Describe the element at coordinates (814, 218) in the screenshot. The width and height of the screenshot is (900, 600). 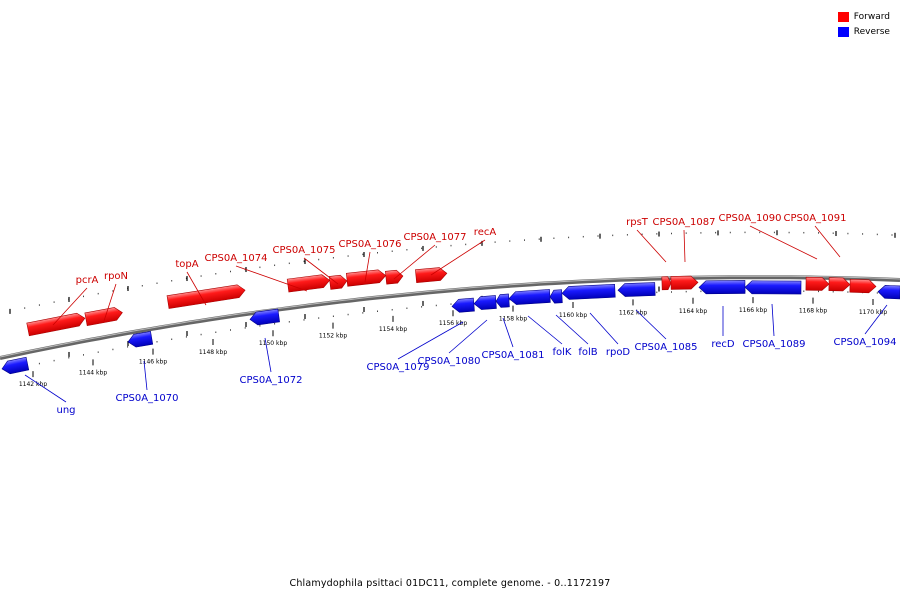
I see `gene-label: CPS0A_1091` at that location.